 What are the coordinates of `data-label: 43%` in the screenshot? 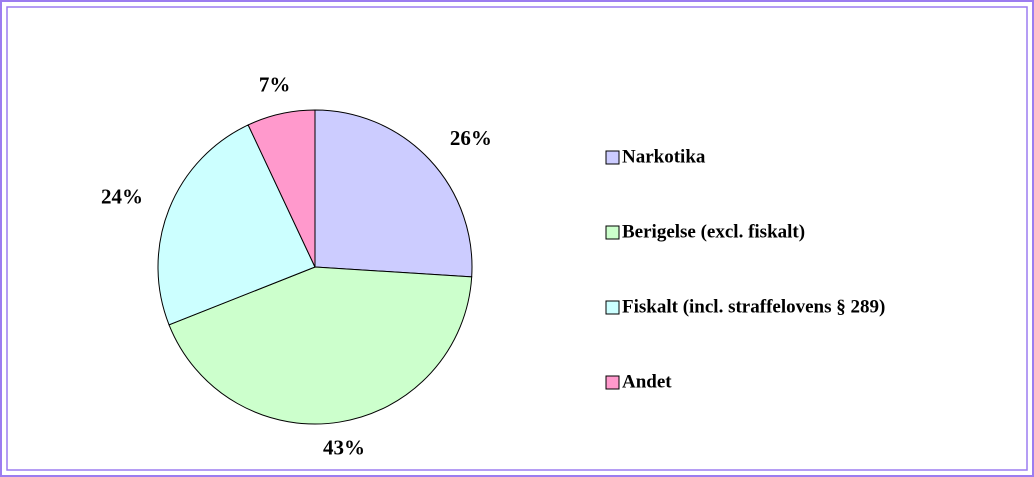 It's located at (344, 448).